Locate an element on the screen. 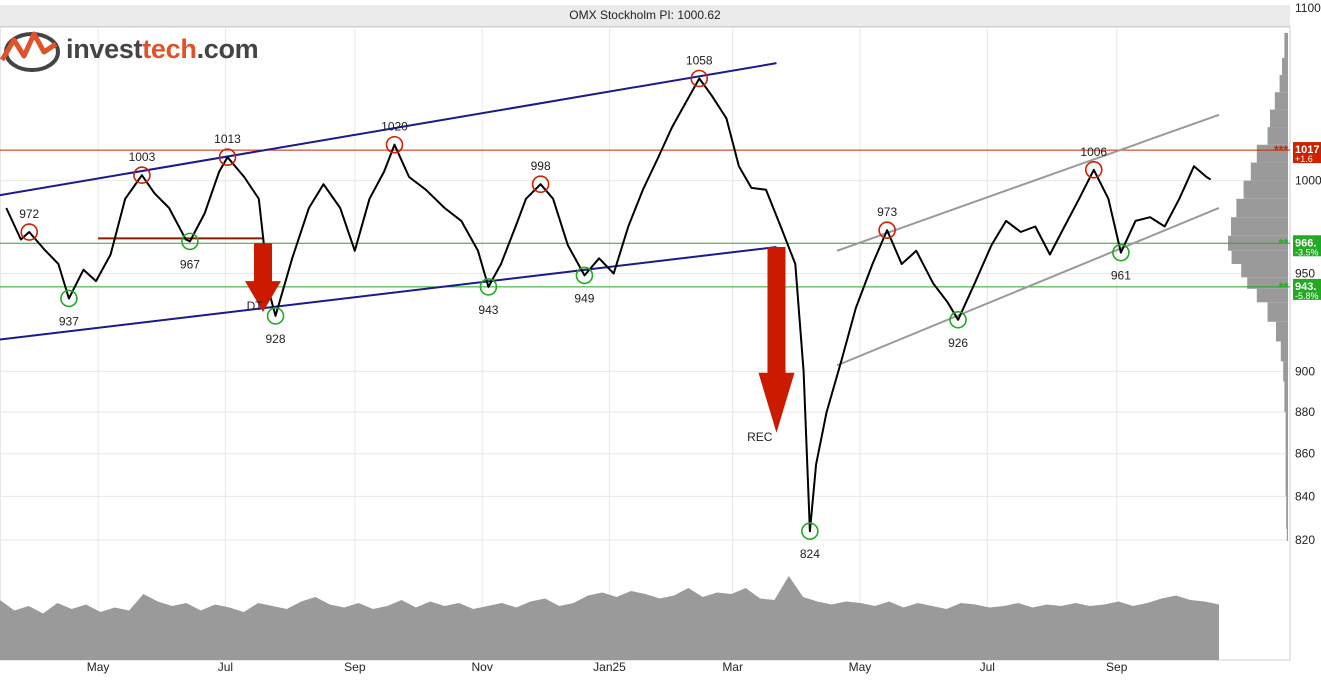  investtech-logo: investtech.com is located at coordinates (135, 50).